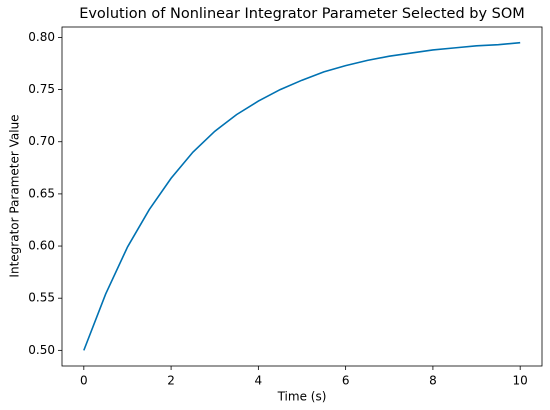 This screenshot has height=410, width=550. Describe the element at coordinates (302, 397) in the screenshot. I see `x-axis-label: Time (s)` at that location.